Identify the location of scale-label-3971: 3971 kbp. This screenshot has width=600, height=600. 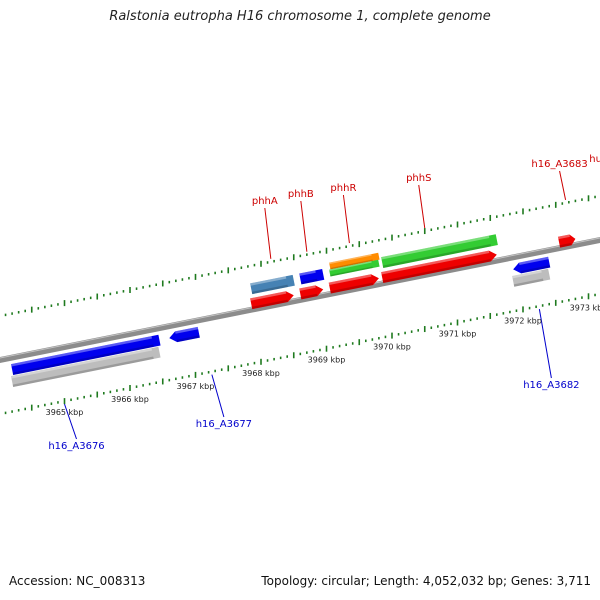
(458, 334).